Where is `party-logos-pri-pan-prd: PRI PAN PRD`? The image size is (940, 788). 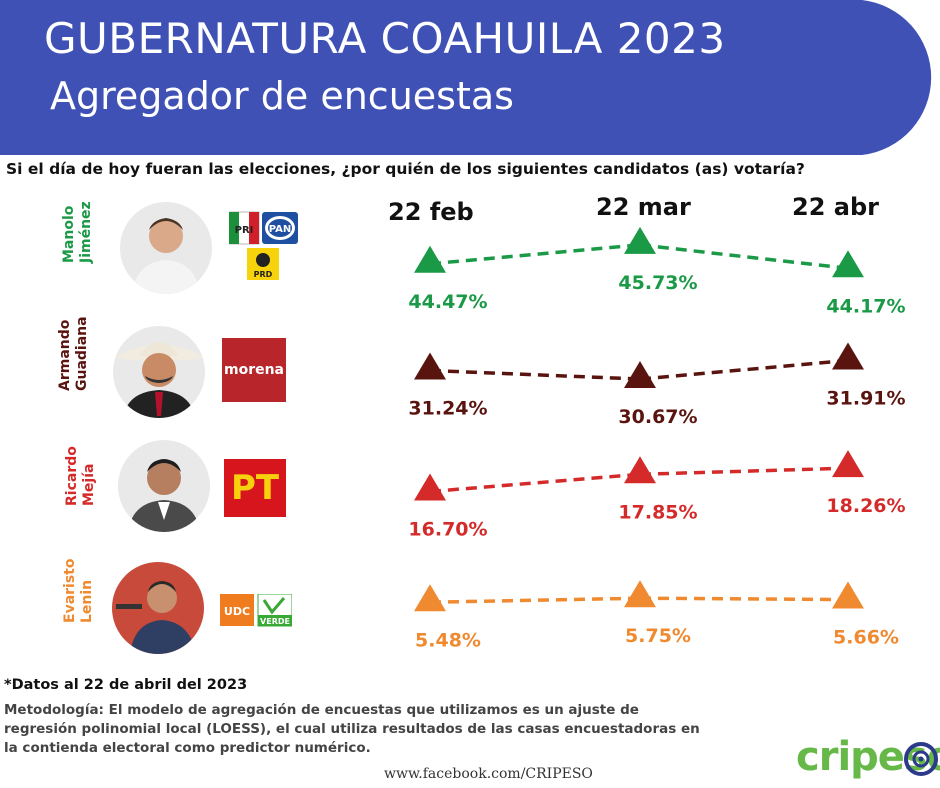 party-logos-pri-pan-prd: PRI PAN PRD is located at coordinates (263, 245).